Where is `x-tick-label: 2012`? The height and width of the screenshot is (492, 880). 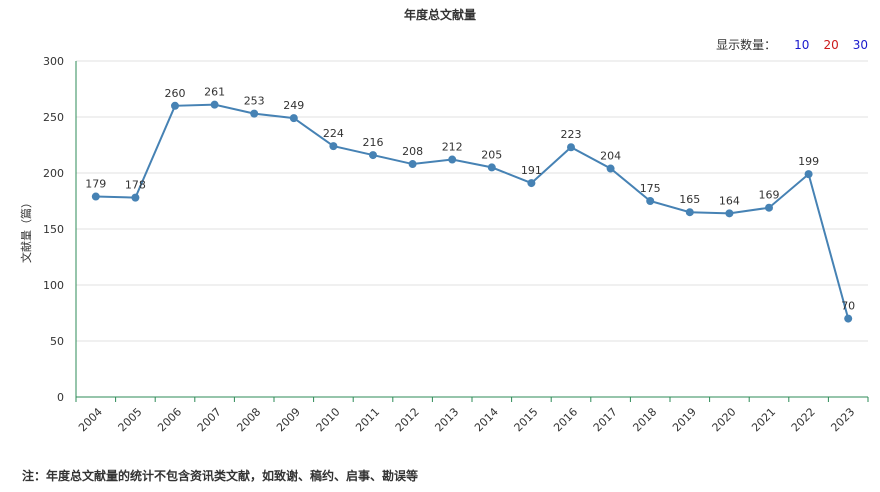
x-tick-label: 2012 is located at coordinates (407, 419).